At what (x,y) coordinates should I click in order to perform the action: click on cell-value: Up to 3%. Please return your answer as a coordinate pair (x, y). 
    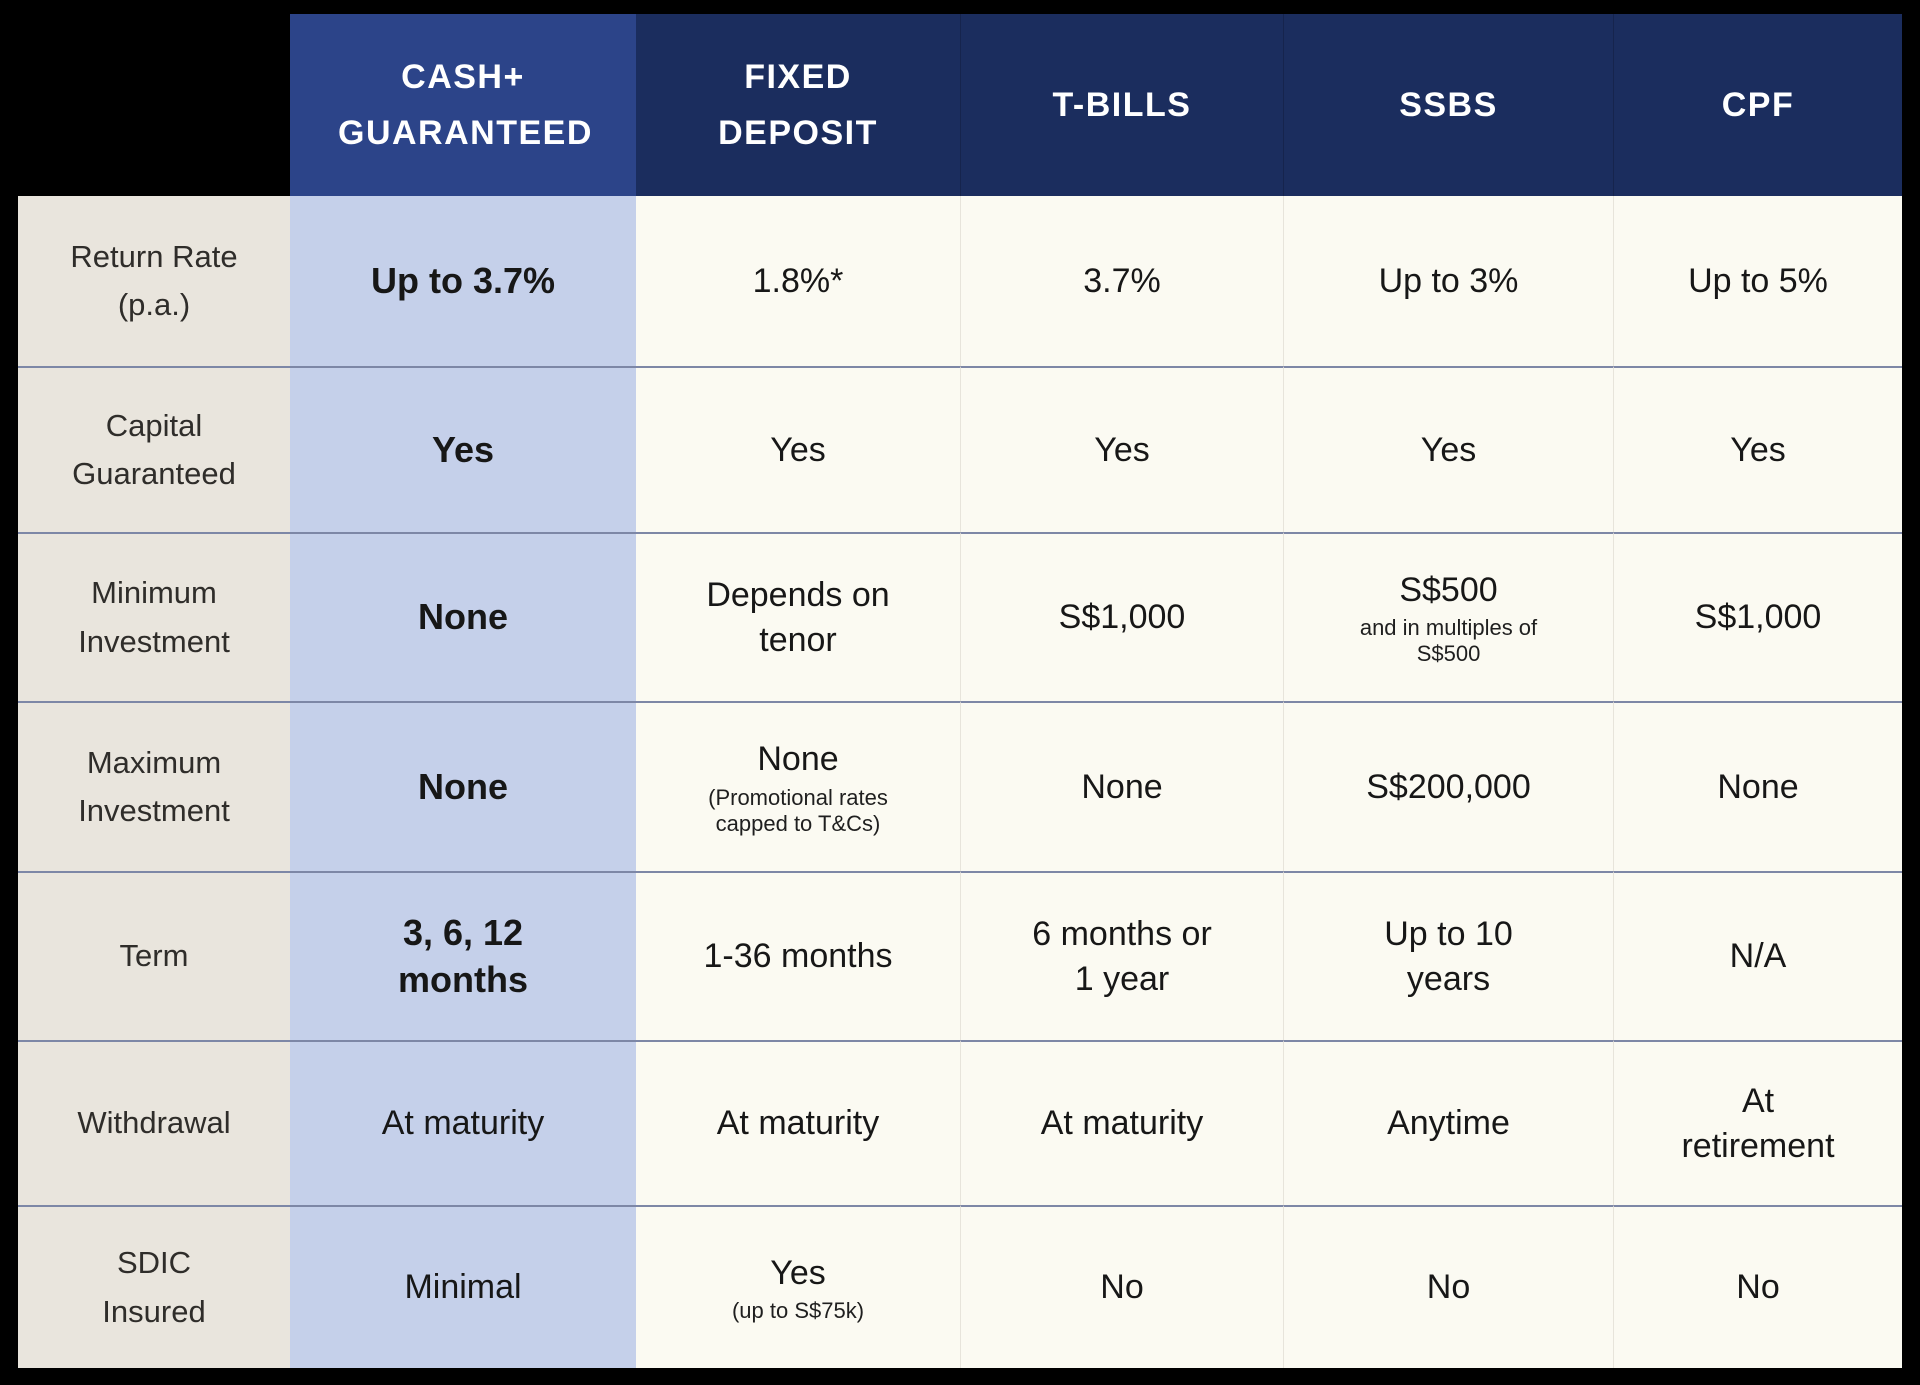
    Looking at the image, I should click on (1448, 280).